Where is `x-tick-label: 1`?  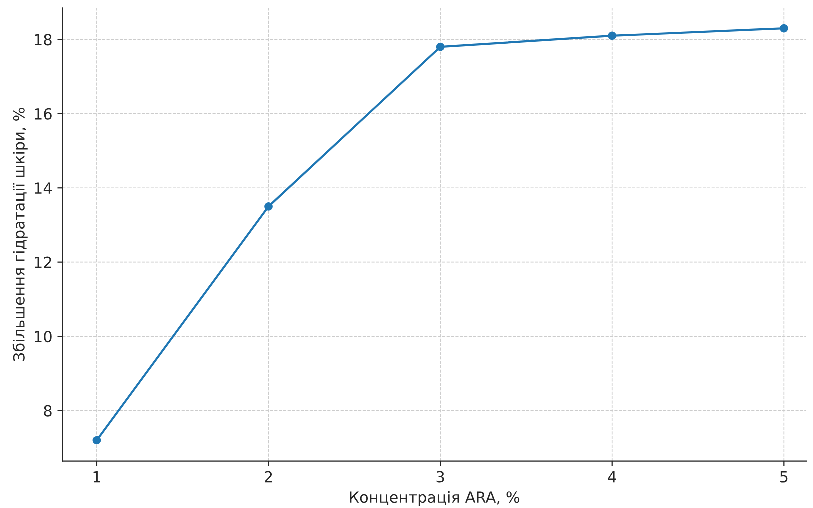 x-tick-label: 1 is located at coordinates (97, 477).